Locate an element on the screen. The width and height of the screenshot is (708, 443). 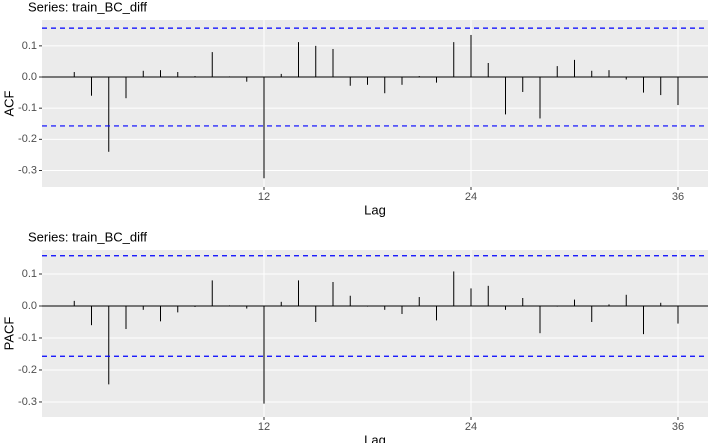
y-axis-label: ACF is located at coordinates (8, 103).